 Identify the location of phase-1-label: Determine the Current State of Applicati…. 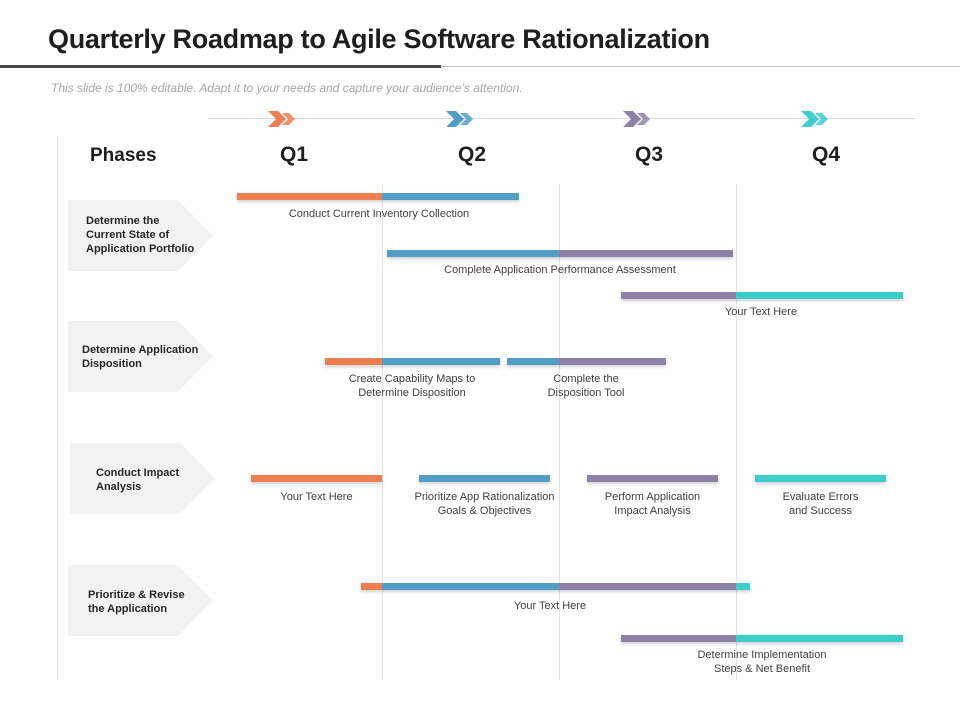
(140, 235).